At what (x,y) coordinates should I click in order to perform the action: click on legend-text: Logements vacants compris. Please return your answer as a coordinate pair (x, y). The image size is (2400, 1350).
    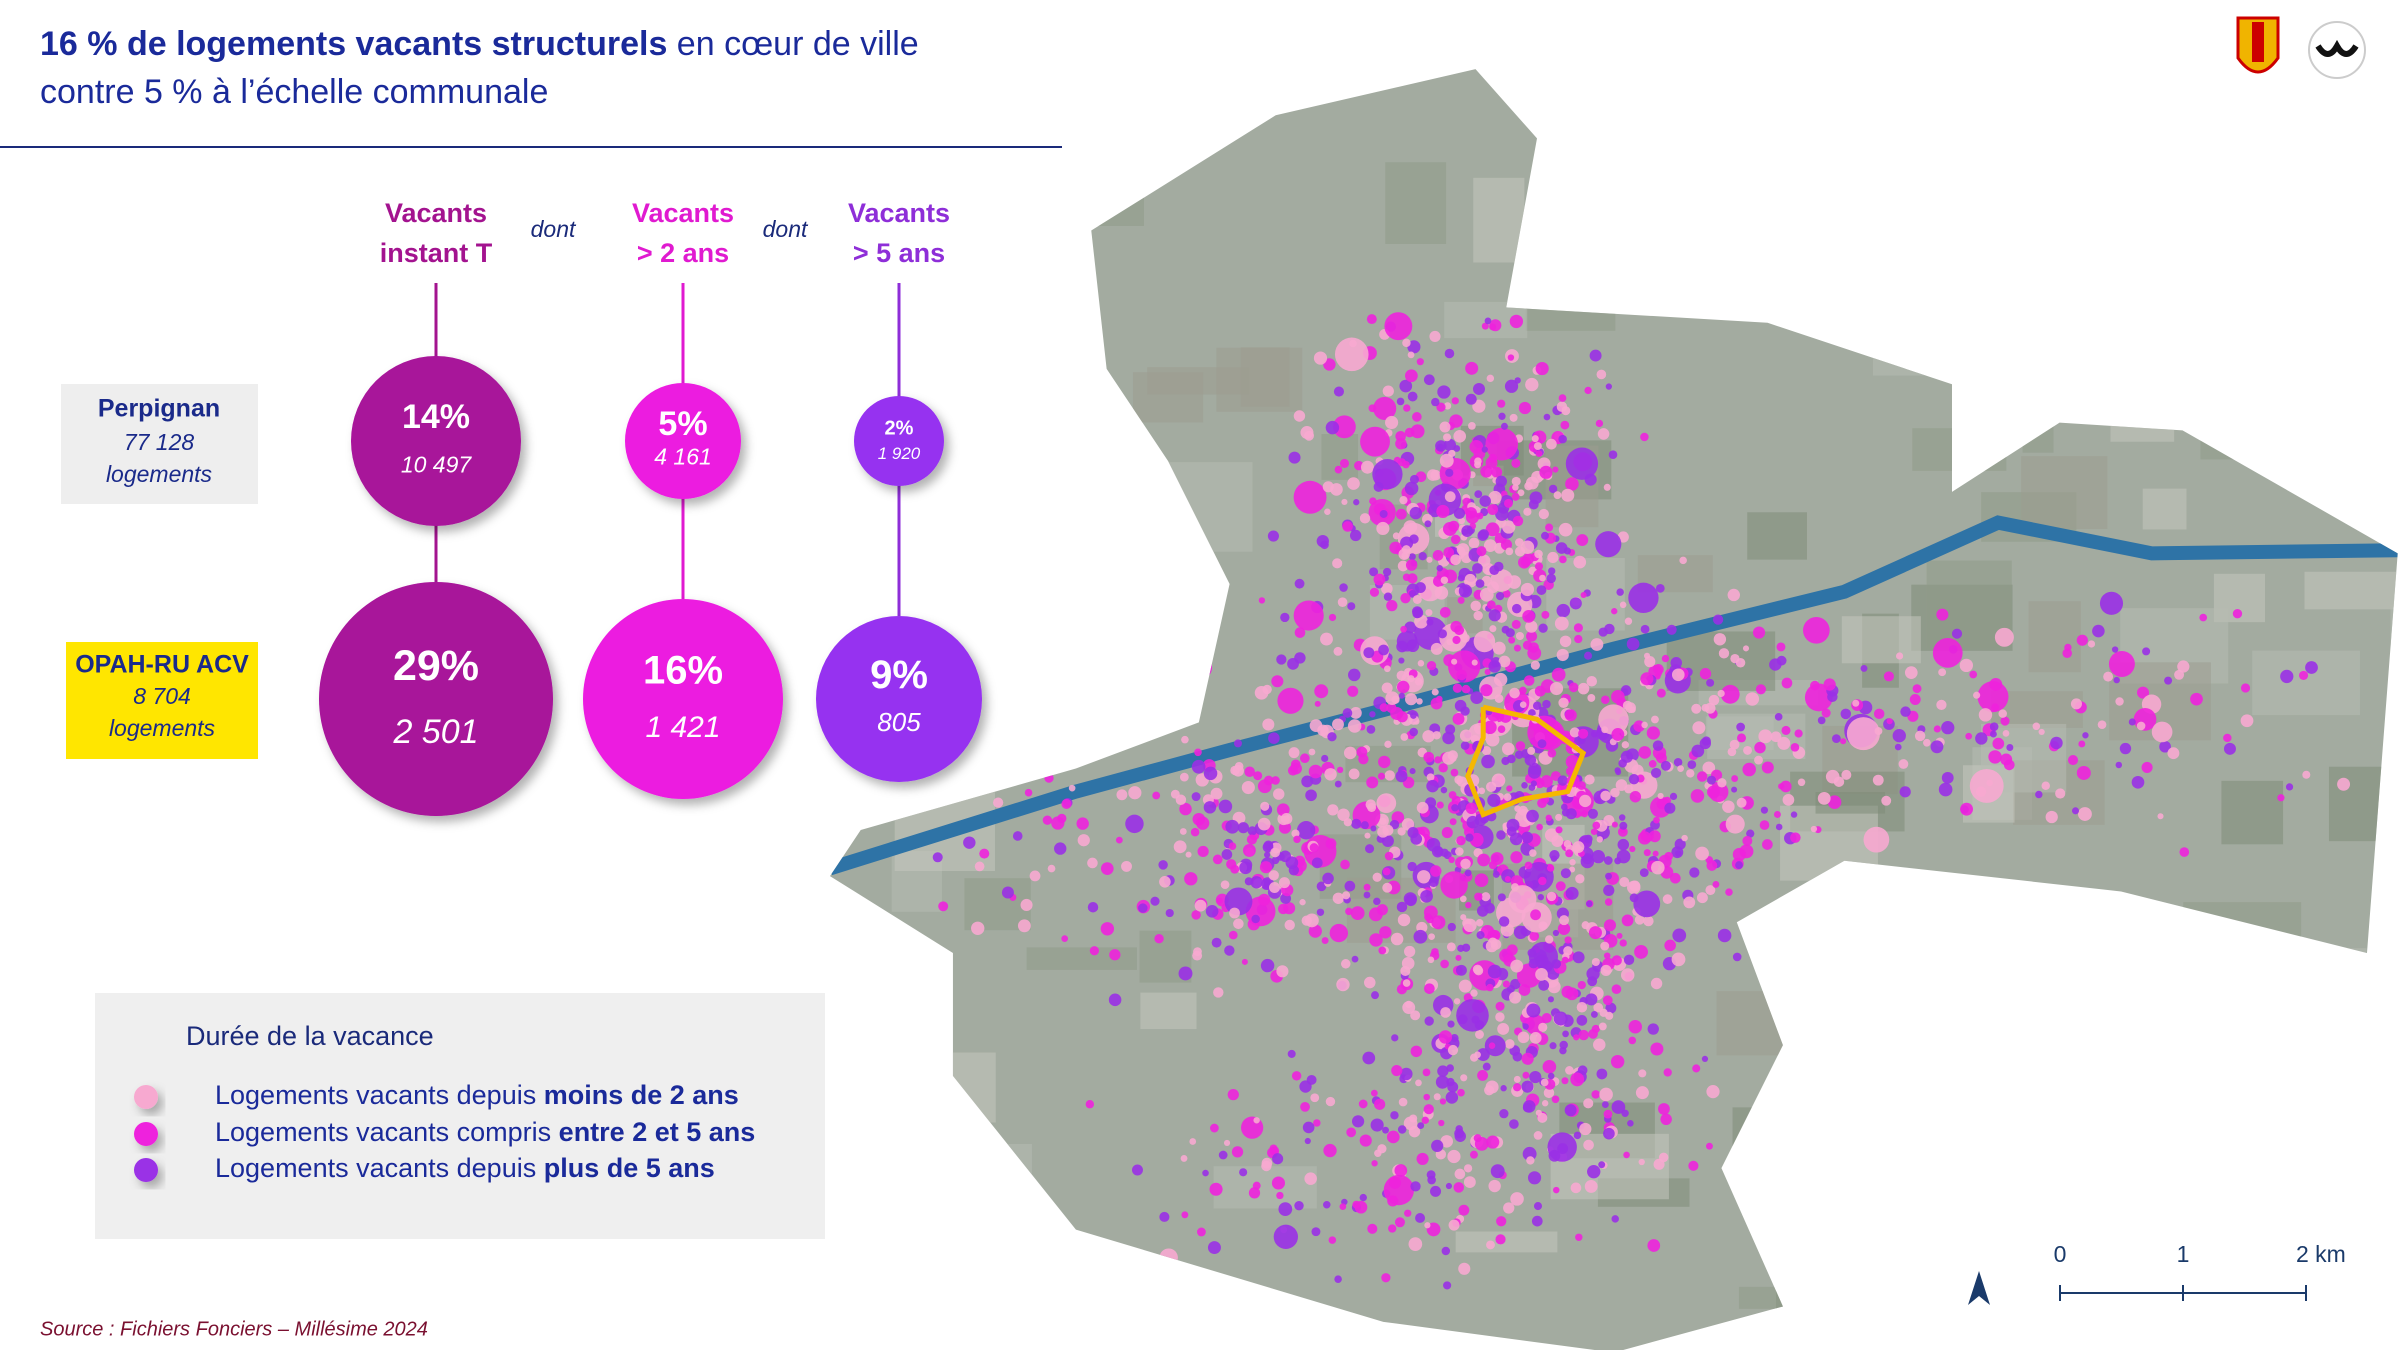
    Looking at the image, I should click on (387, 1132).